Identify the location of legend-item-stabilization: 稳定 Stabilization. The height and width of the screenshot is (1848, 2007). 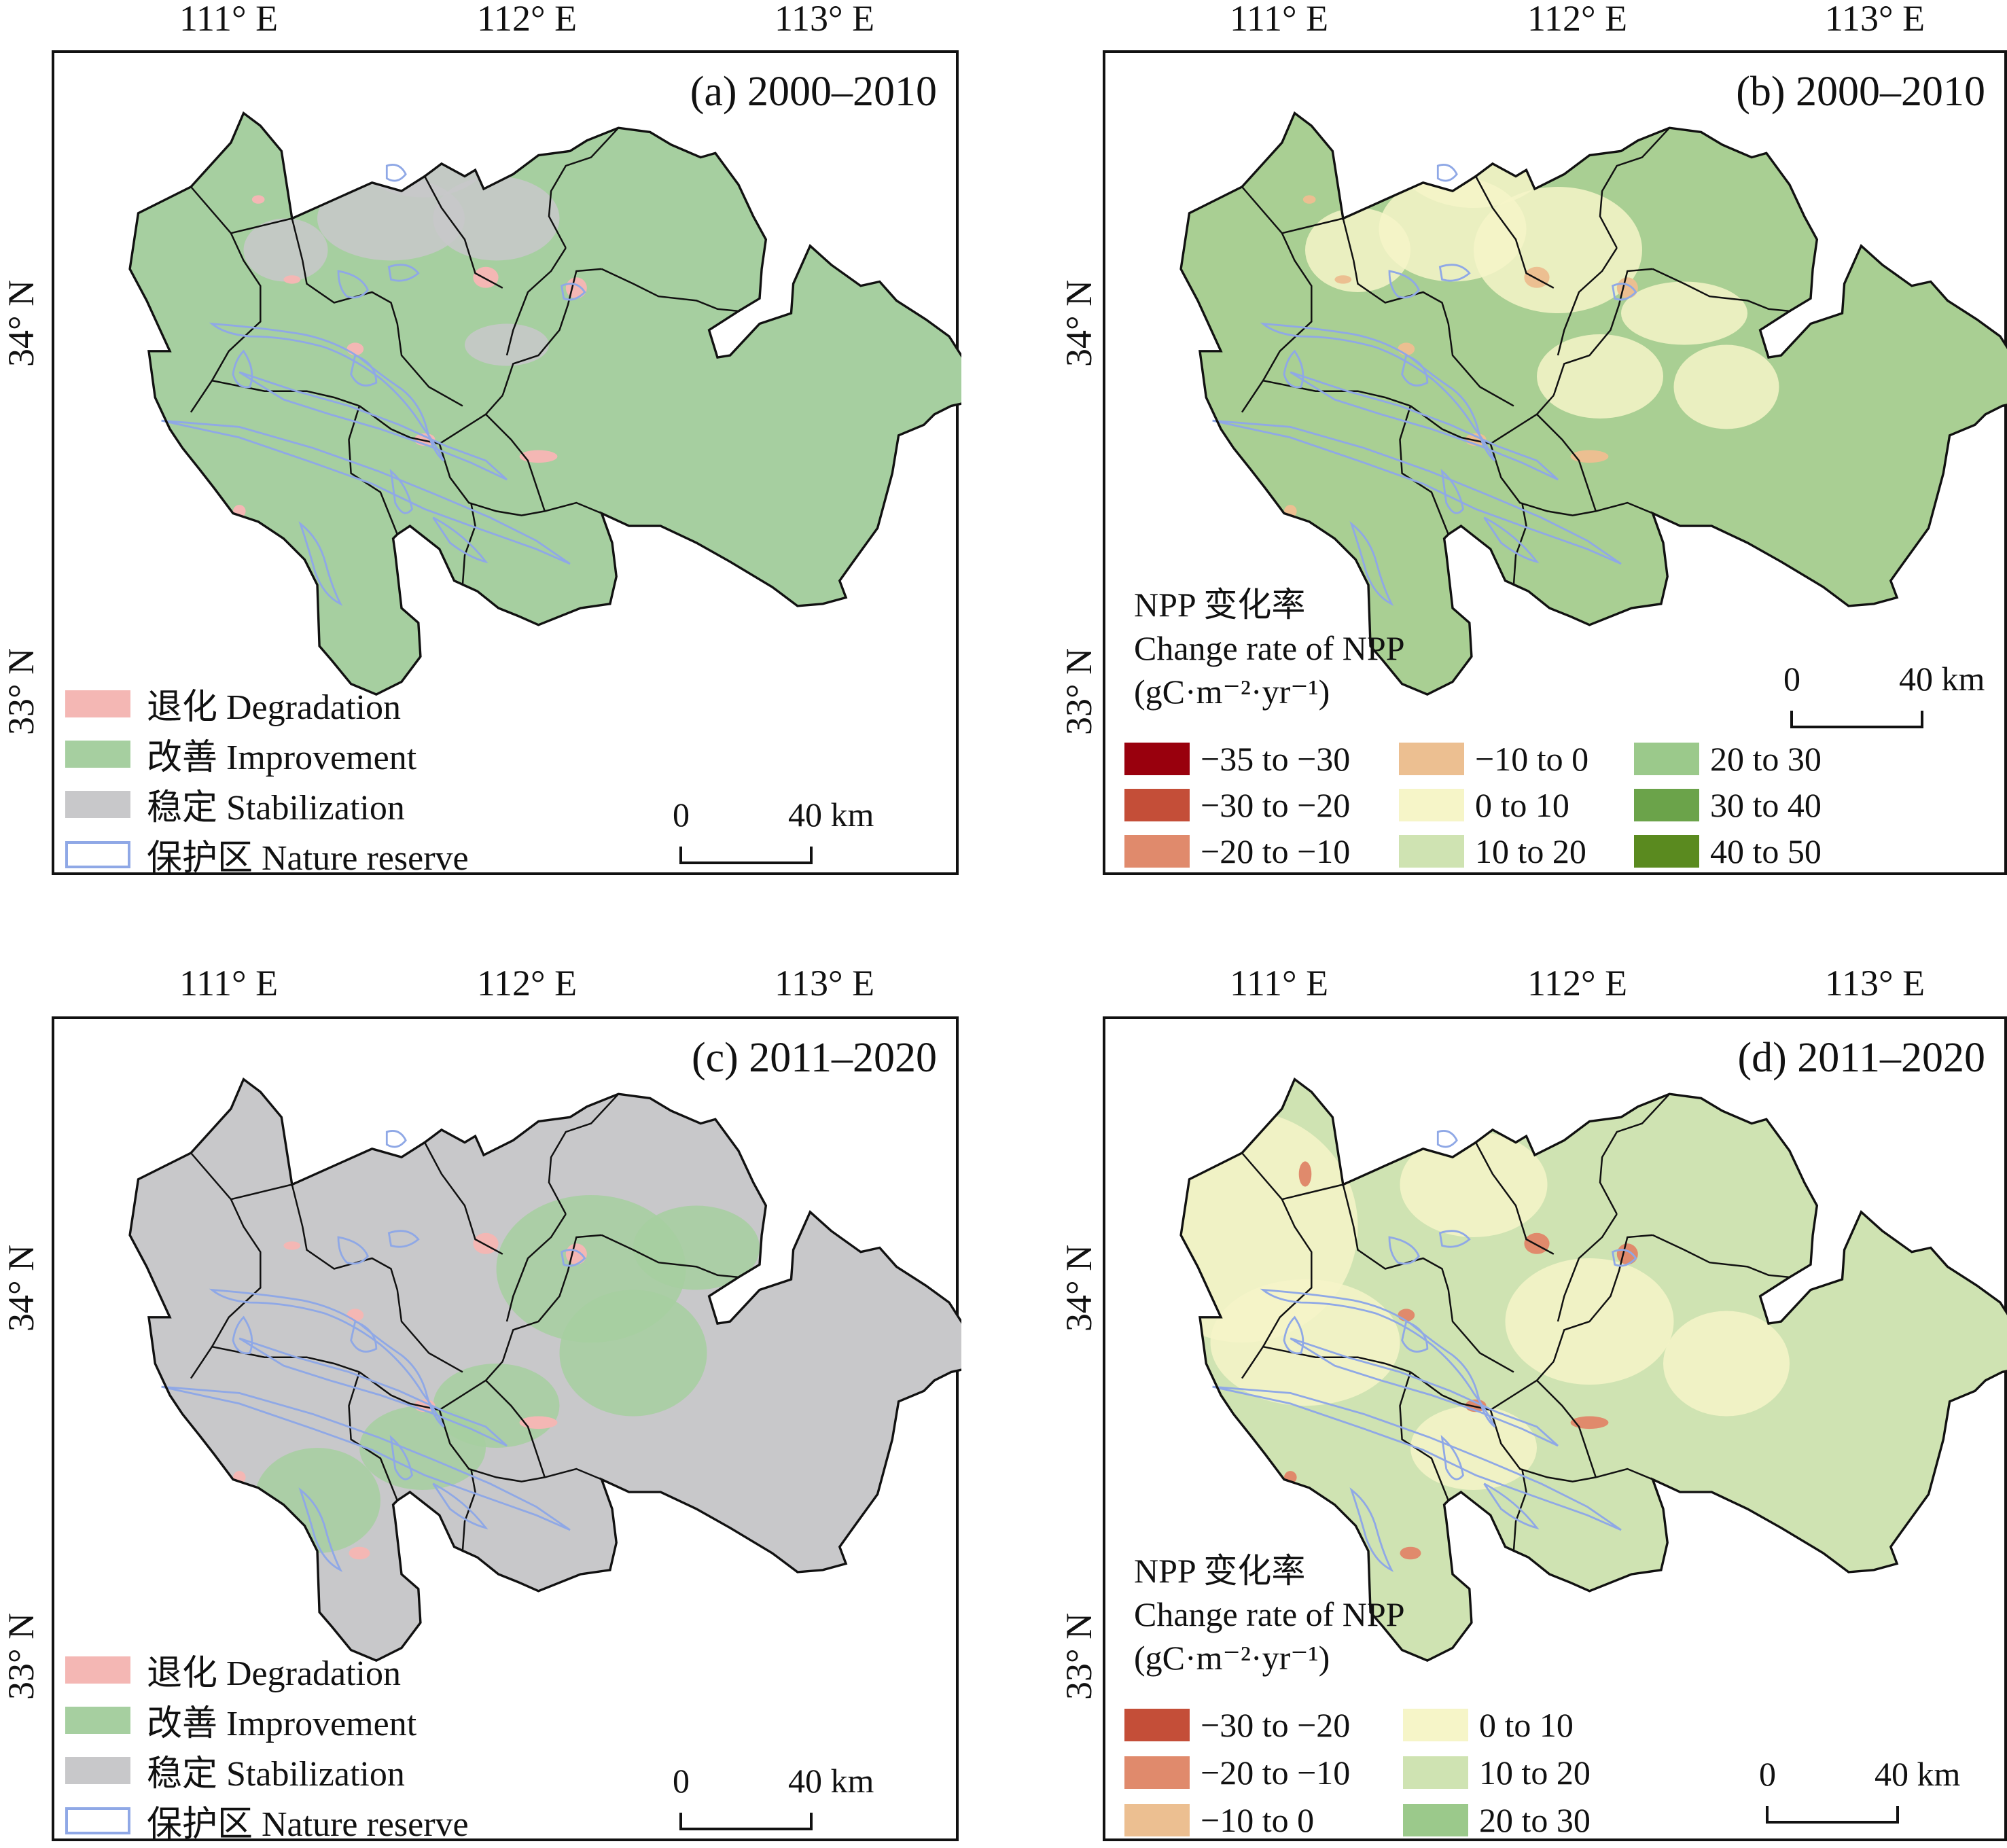
(235, 804).